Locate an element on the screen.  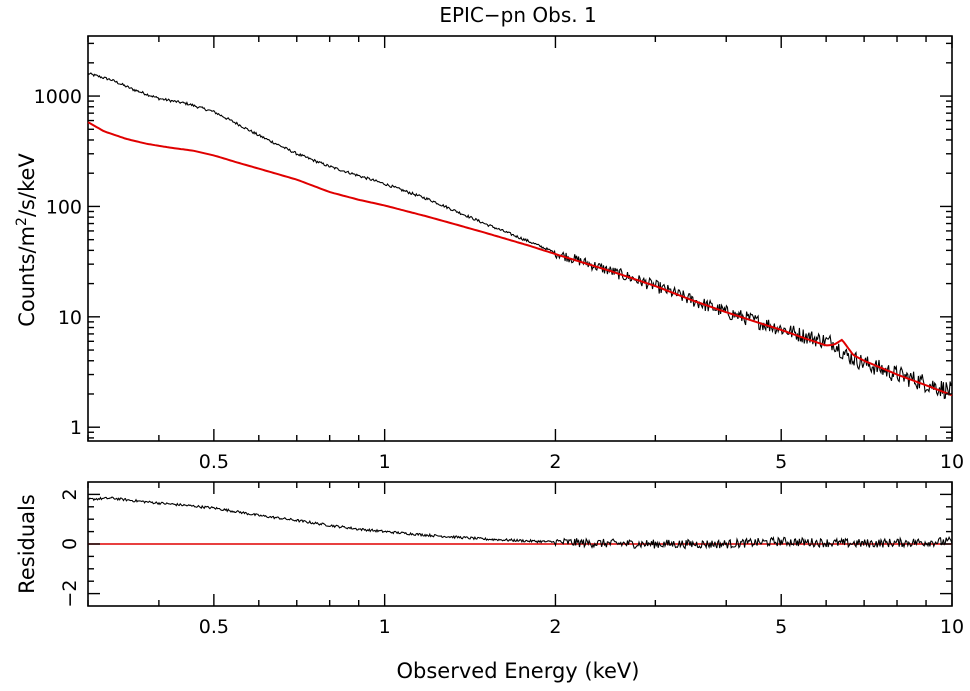
residuals-x-tick-label: 0.5 is located at coordinates (214, 627).